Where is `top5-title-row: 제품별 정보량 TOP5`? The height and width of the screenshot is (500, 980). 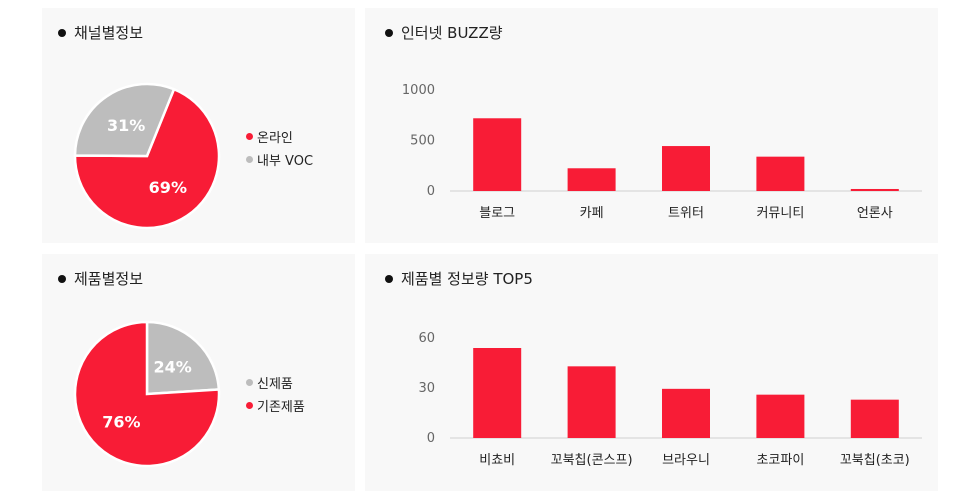
top5-title-row: 제품별 정보량 TOP5 is located at coordinates (459, 278).